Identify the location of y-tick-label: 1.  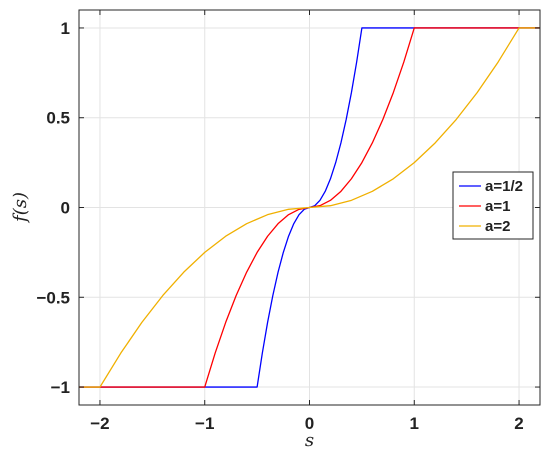
(65, 28).